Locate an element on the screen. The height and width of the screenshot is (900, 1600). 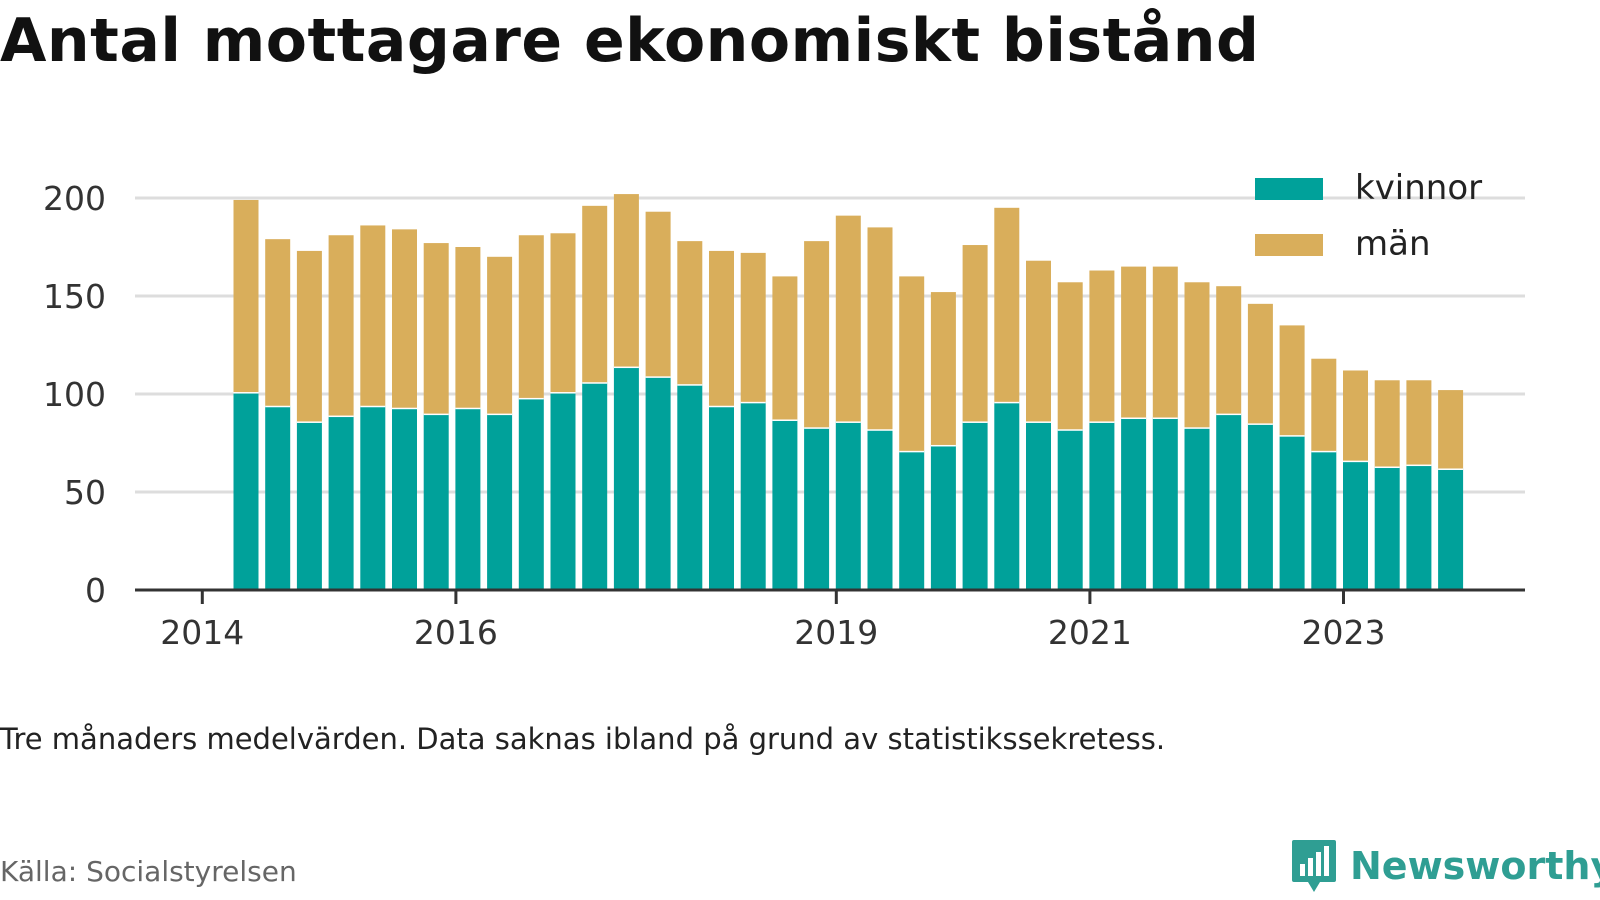
y-tick-label: 50 is located at coordinates (85, 492).